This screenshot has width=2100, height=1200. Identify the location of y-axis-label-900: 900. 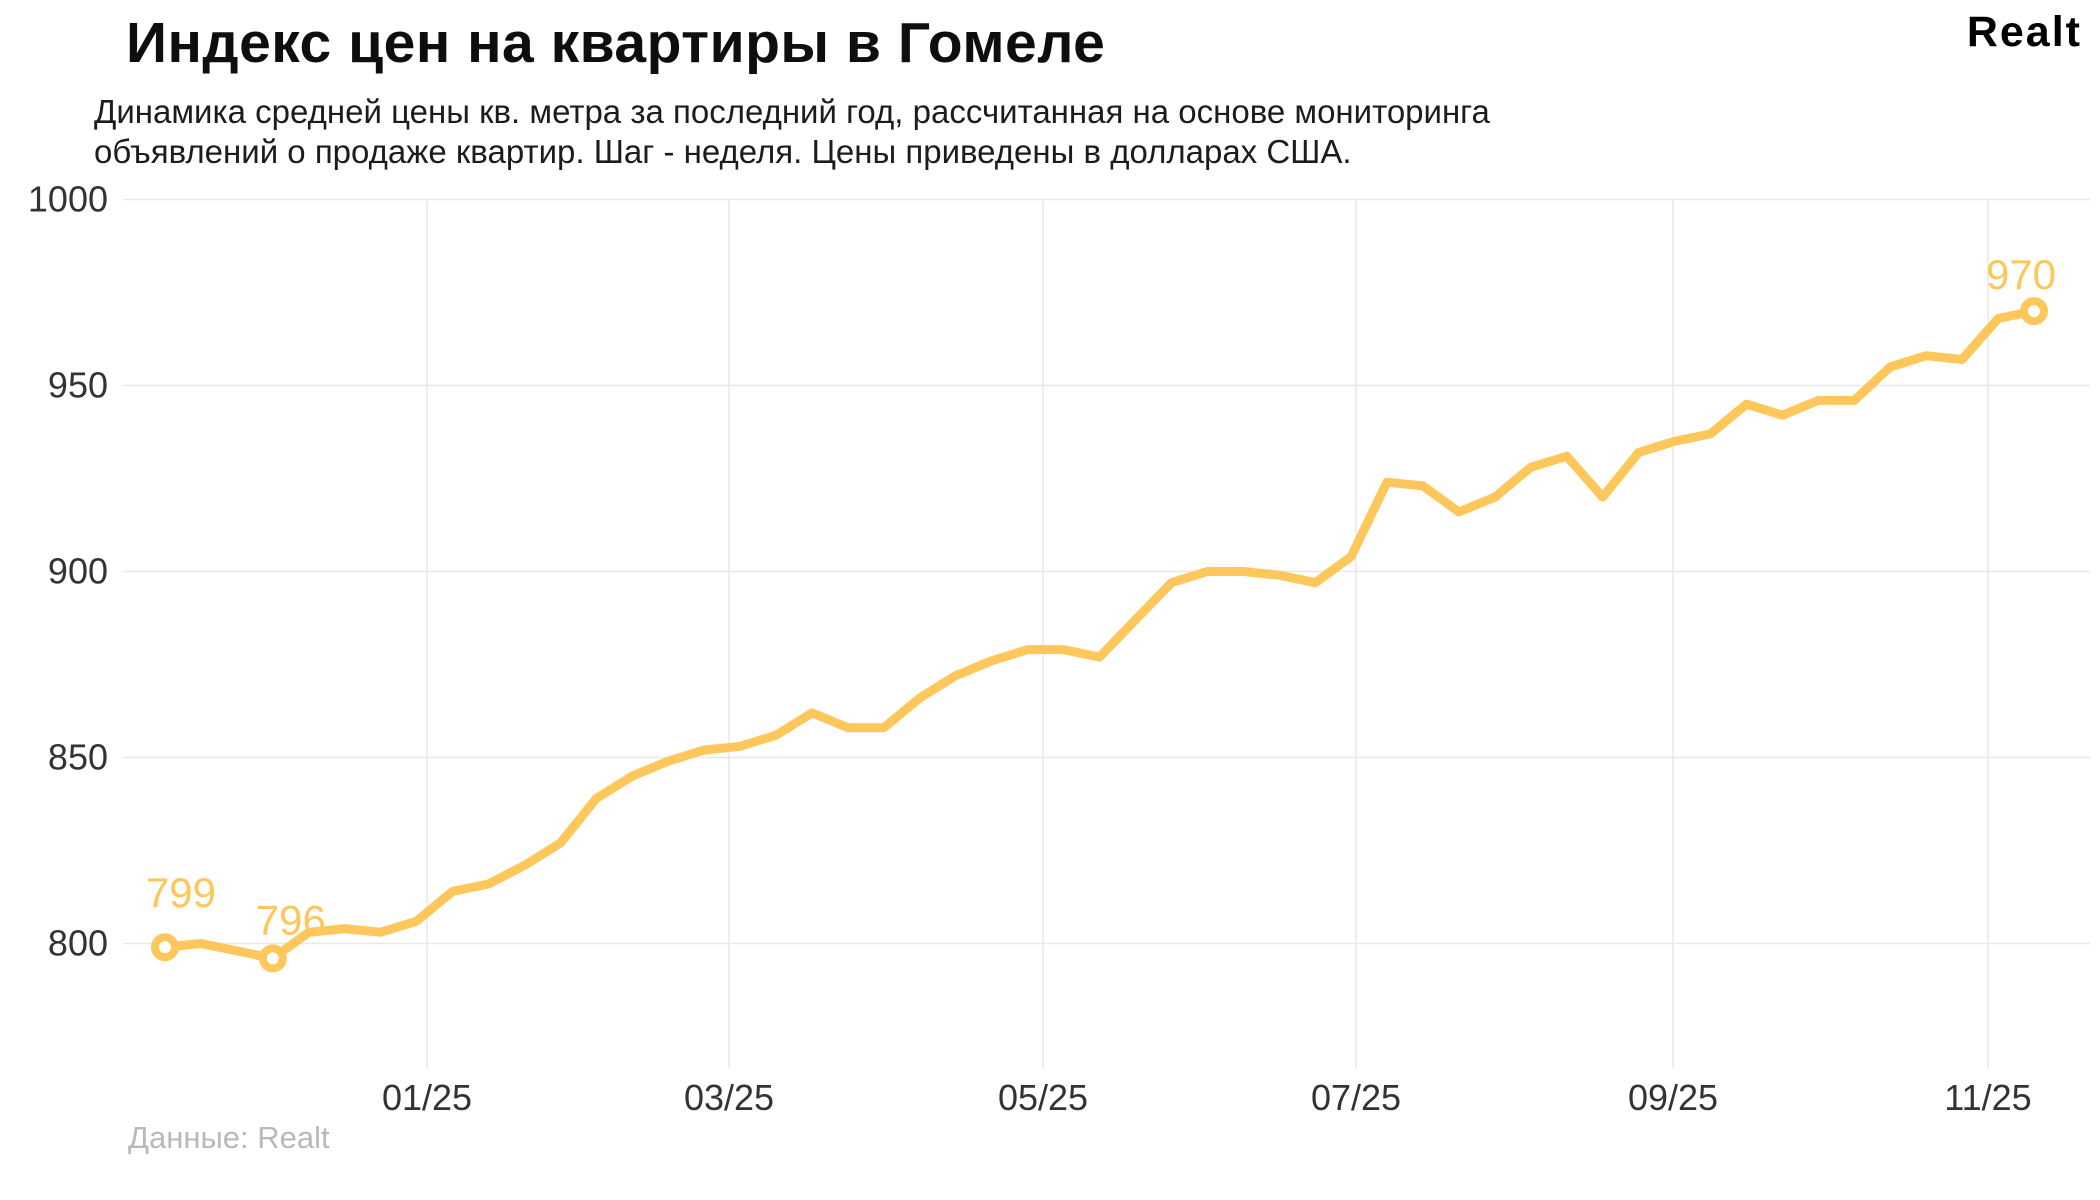
(78, 571).